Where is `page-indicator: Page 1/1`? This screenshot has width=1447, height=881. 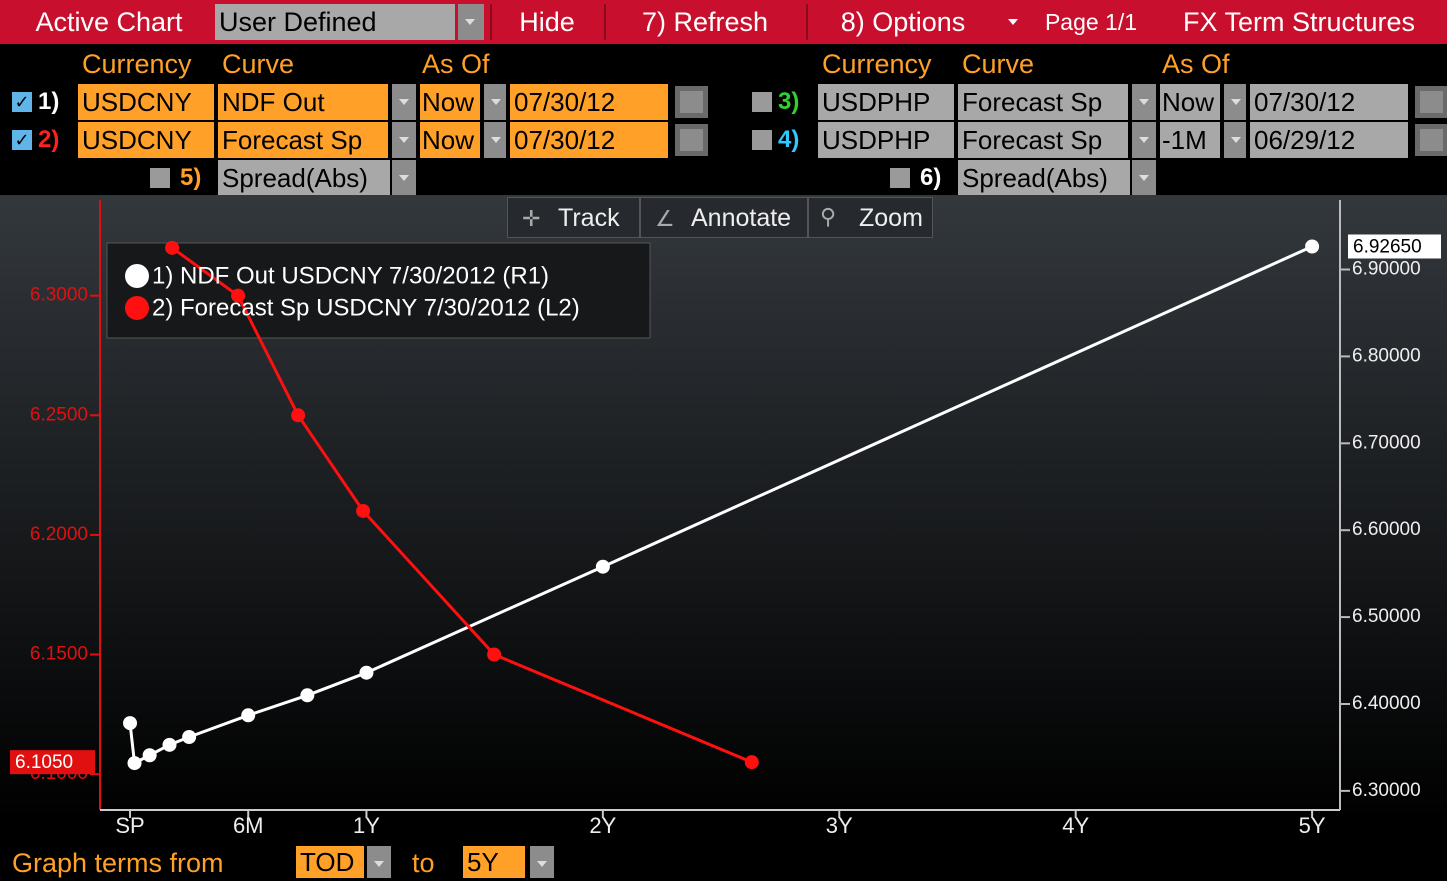 page-indicator: Page 1/1 is located at coordinates (1091, 22).